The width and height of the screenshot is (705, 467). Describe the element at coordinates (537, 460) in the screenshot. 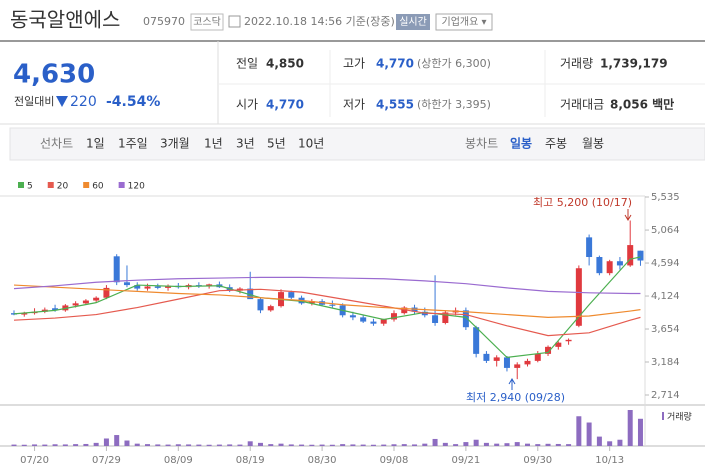

I see `x-tick-label: 09/30` at that location.